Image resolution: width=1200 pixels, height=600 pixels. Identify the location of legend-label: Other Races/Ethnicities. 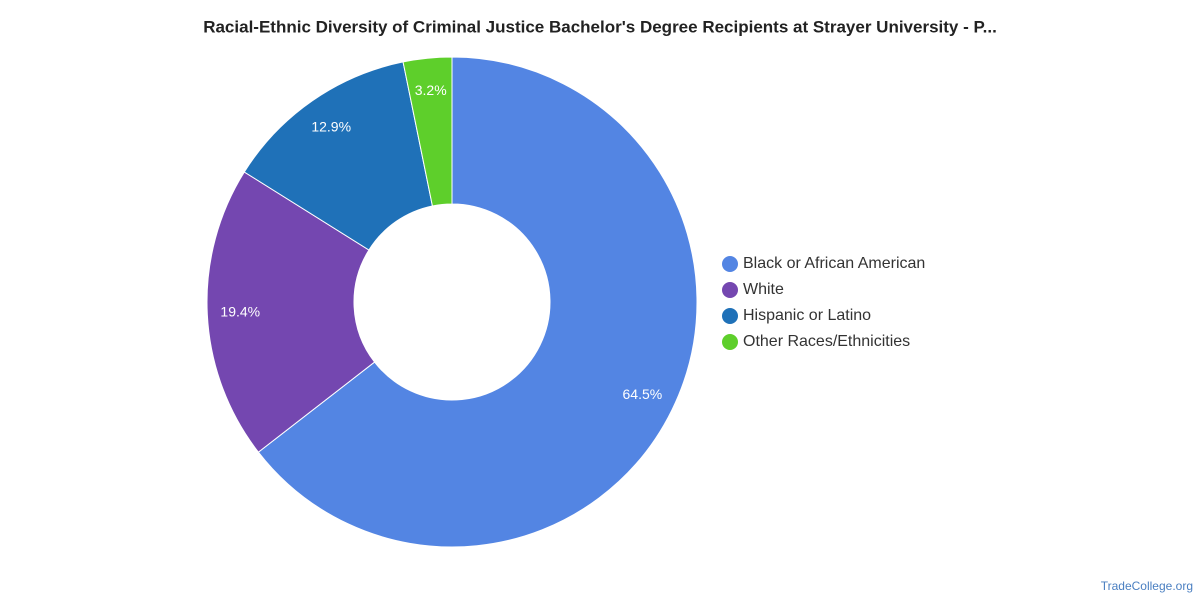
(826, 341).